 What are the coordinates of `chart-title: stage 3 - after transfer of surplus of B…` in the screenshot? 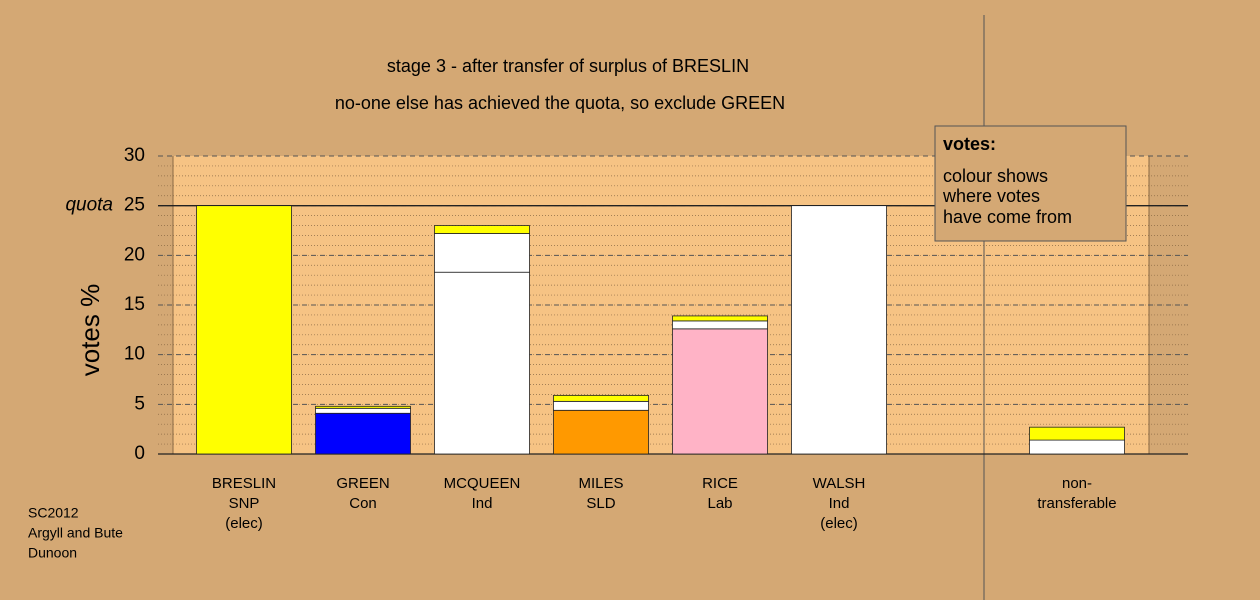 It's located at (568, 66).